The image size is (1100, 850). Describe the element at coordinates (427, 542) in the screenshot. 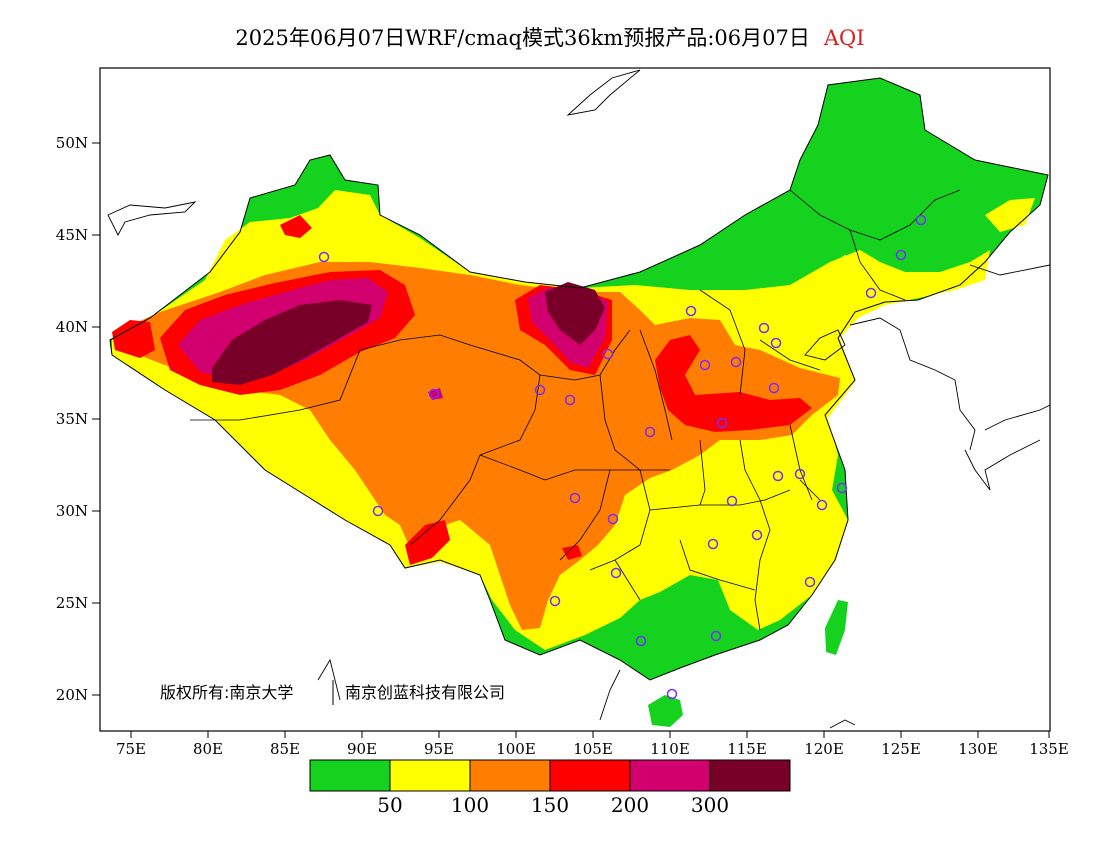

I see `aqi-zone-red-tibet` at that location.